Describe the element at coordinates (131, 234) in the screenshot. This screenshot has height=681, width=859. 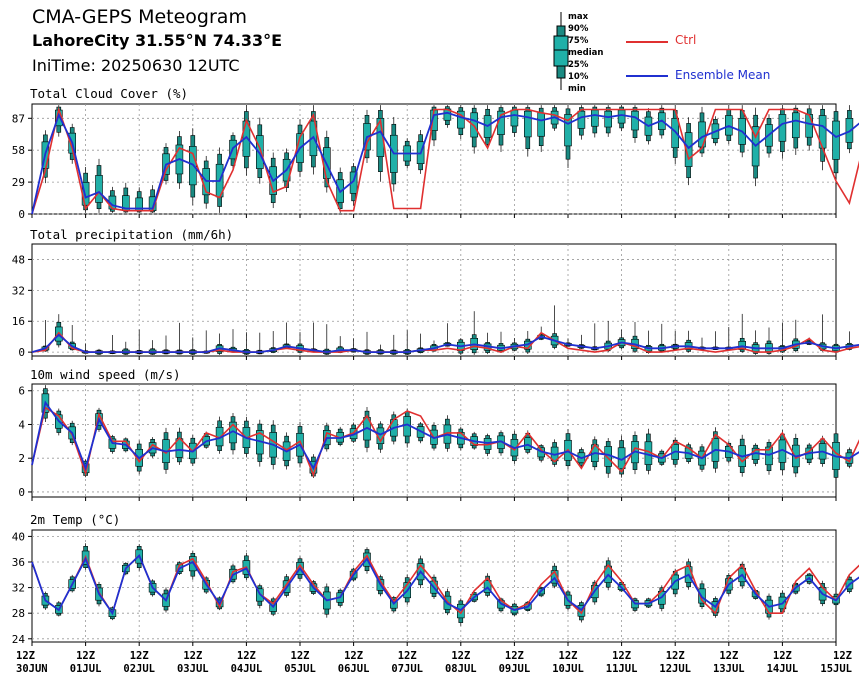
I see `panel-title: Total precipitation (mm/6h)` at that location.